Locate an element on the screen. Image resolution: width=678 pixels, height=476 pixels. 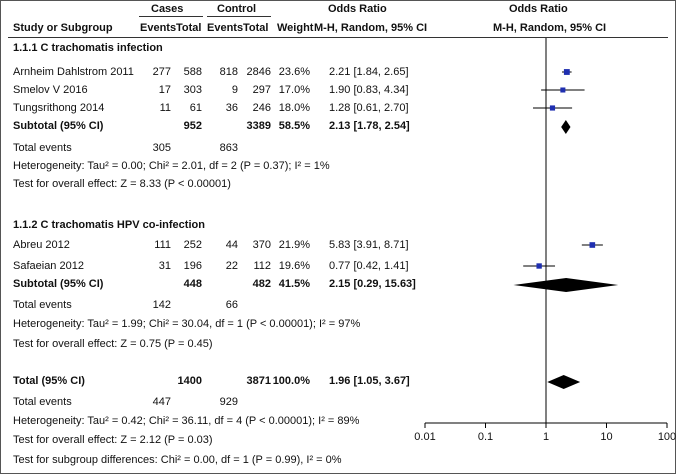
cases-total: 588 is located at coordinates (192, 72).